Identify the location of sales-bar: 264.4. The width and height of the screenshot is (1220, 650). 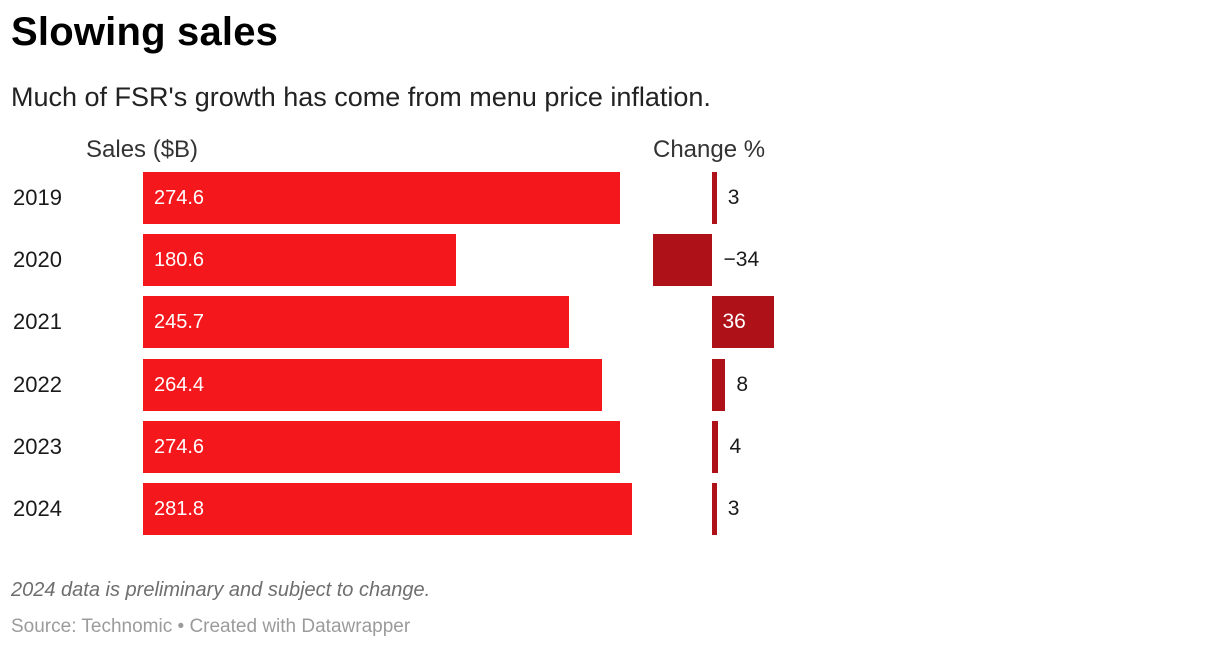
(372, 384).